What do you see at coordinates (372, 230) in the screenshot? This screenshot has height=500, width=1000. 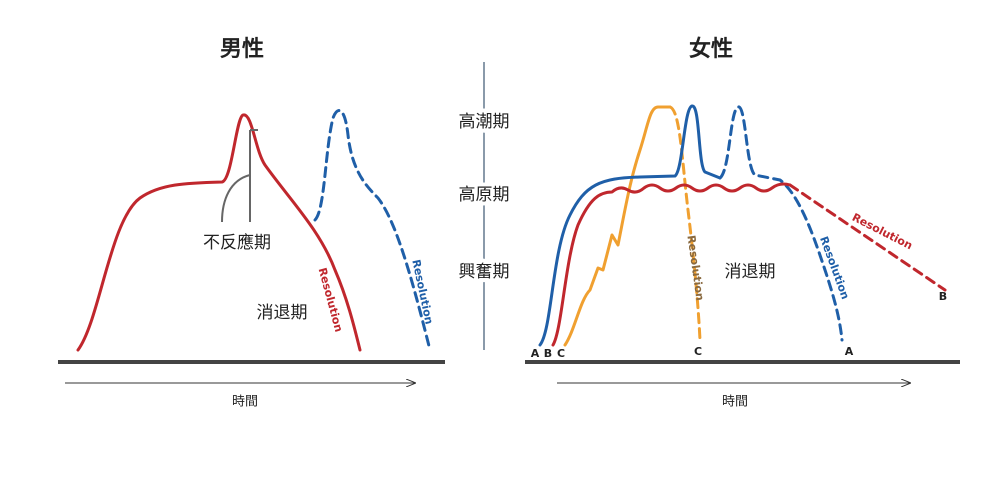 I see `male-blue-curve` at bounding box center [372, 230].